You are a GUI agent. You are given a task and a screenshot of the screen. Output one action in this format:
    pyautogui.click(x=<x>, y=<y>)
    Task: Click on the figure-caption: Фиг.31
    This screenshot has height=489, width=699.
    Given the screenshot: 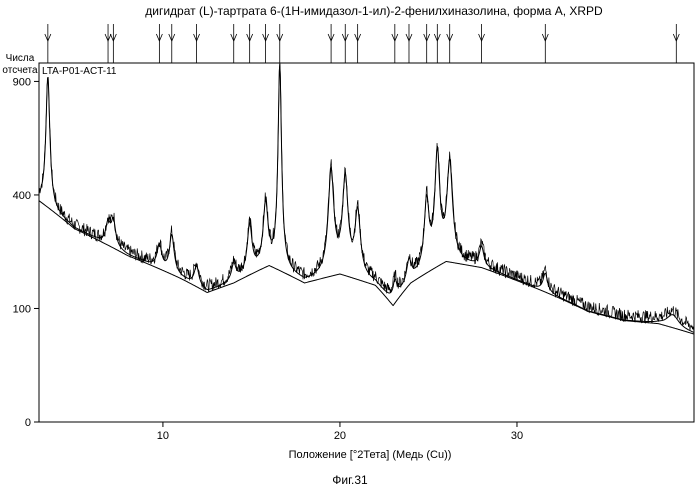 What is the action you would take?
    pyautogui.click(x=350, y=480)
    